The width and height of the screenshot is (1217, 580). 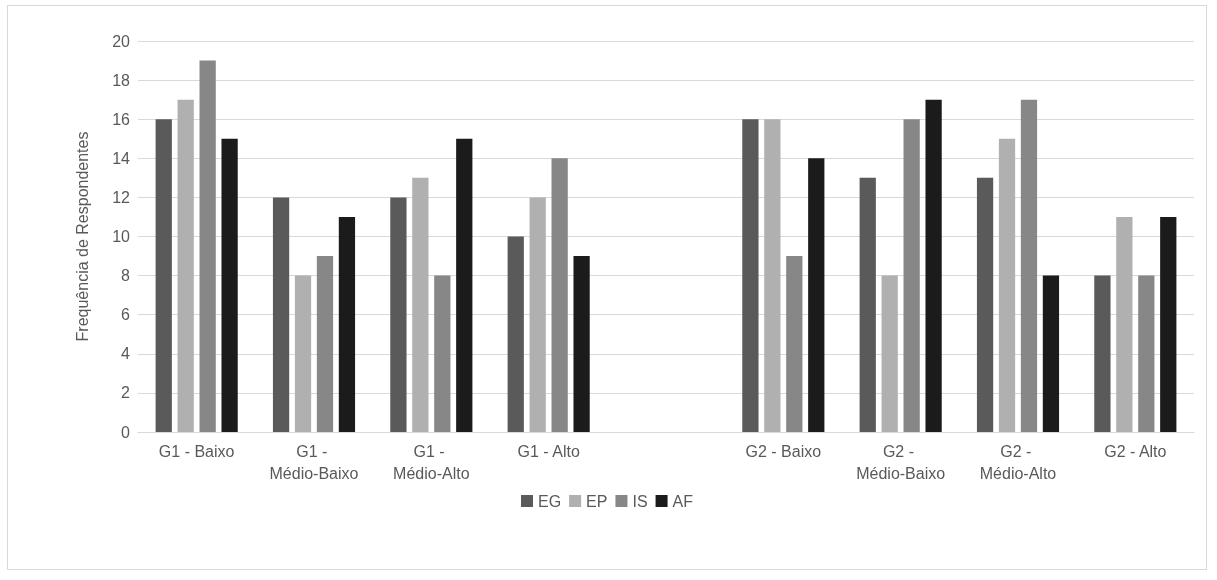 What do you see at coordinates (196, 451) in the screenshot?
I see `x-tick-label: G1 - Baixo` at bounding box center [196, 451].